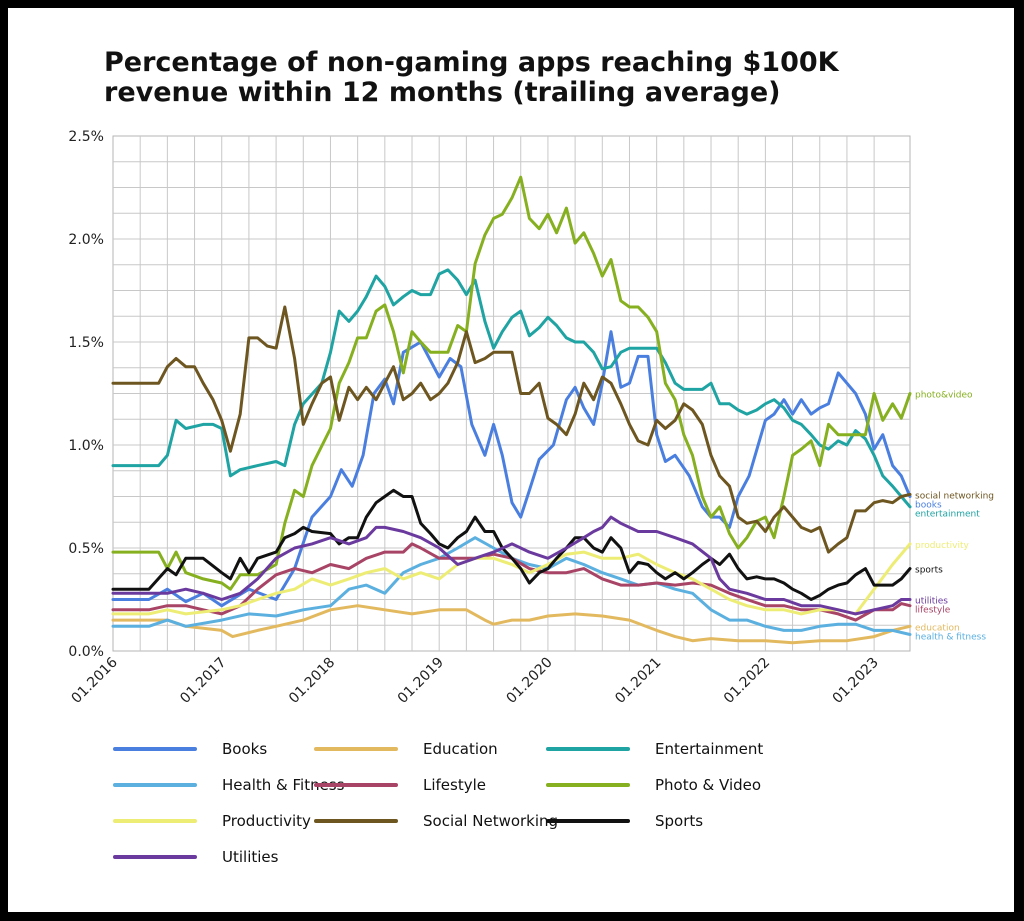 The image size is (1024, 921). What do you see at coordinates (511, 624) in the screenshot?
I see `series-line-education` at bounding box center [511, 624].